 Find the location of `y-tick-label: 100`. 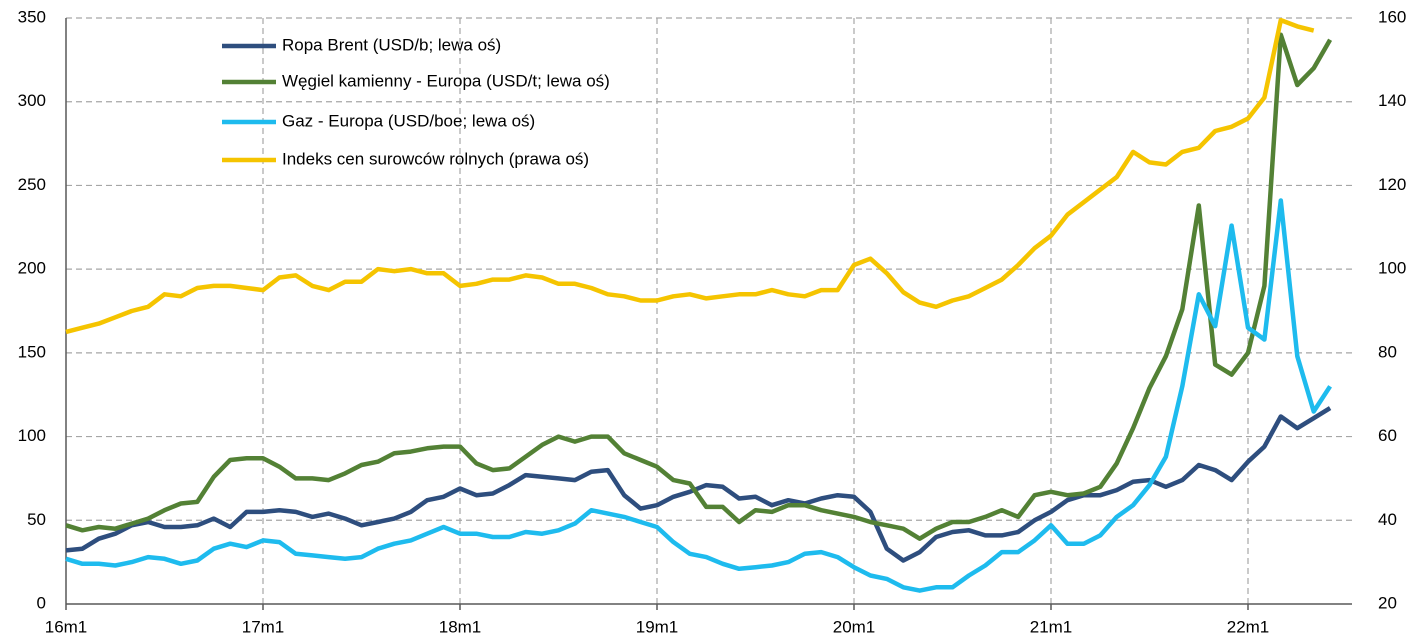

y-tick-label: 100 is located at coordinates (32, 435).